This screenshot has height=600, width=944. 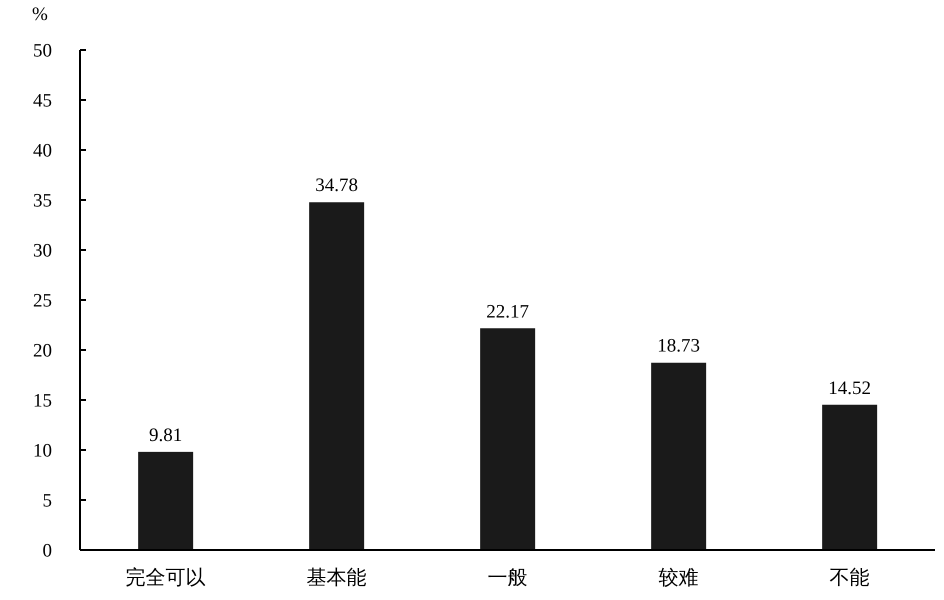 I want to click on x-tick-label: 基本能, so click(x=336, y=578).